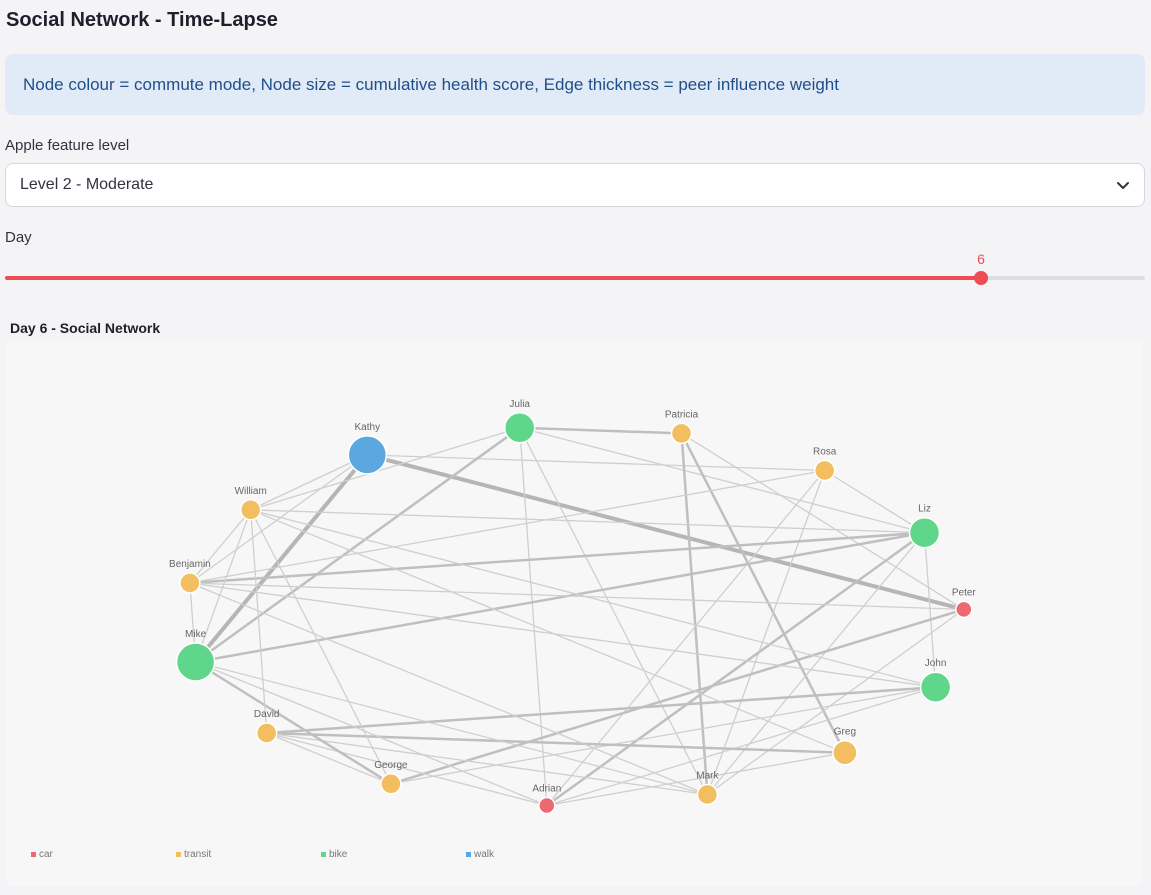  I want to click on edge-peter-benjamin, so click(576, 596).